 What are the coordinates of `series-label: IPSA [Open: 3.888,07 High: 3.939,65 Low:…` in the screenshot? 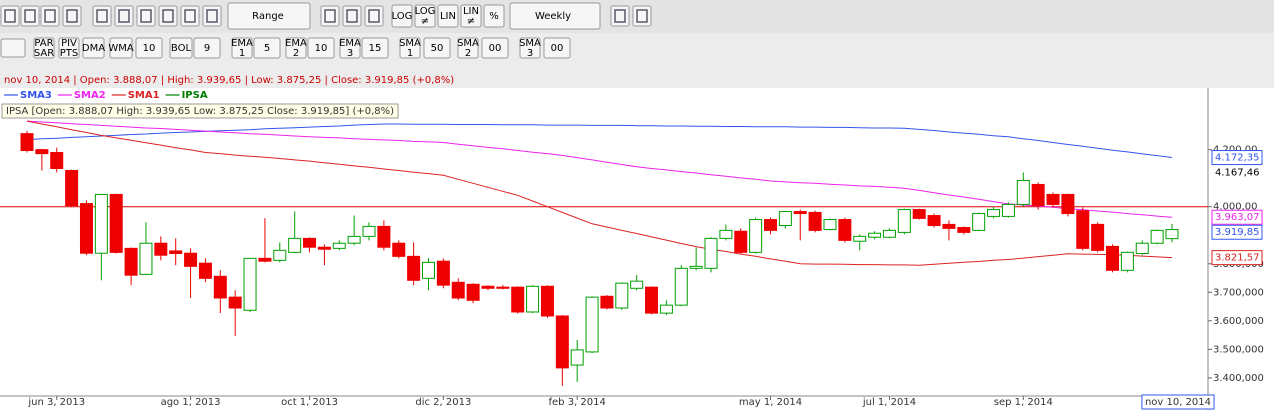 It's located at (200, 111).